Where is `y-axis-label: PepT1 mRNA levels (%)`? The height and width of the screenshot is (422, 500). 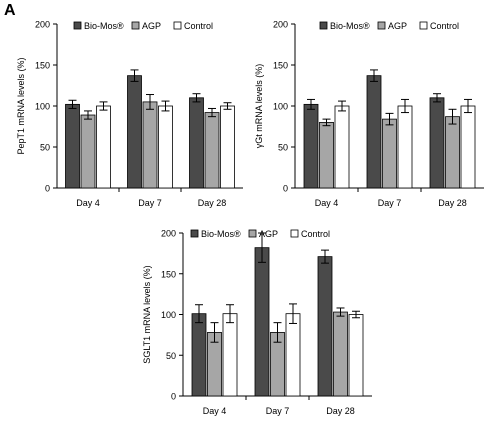
y-axis-label: PepT1 mRNA levels (%) is located at coordinates (21, 105).